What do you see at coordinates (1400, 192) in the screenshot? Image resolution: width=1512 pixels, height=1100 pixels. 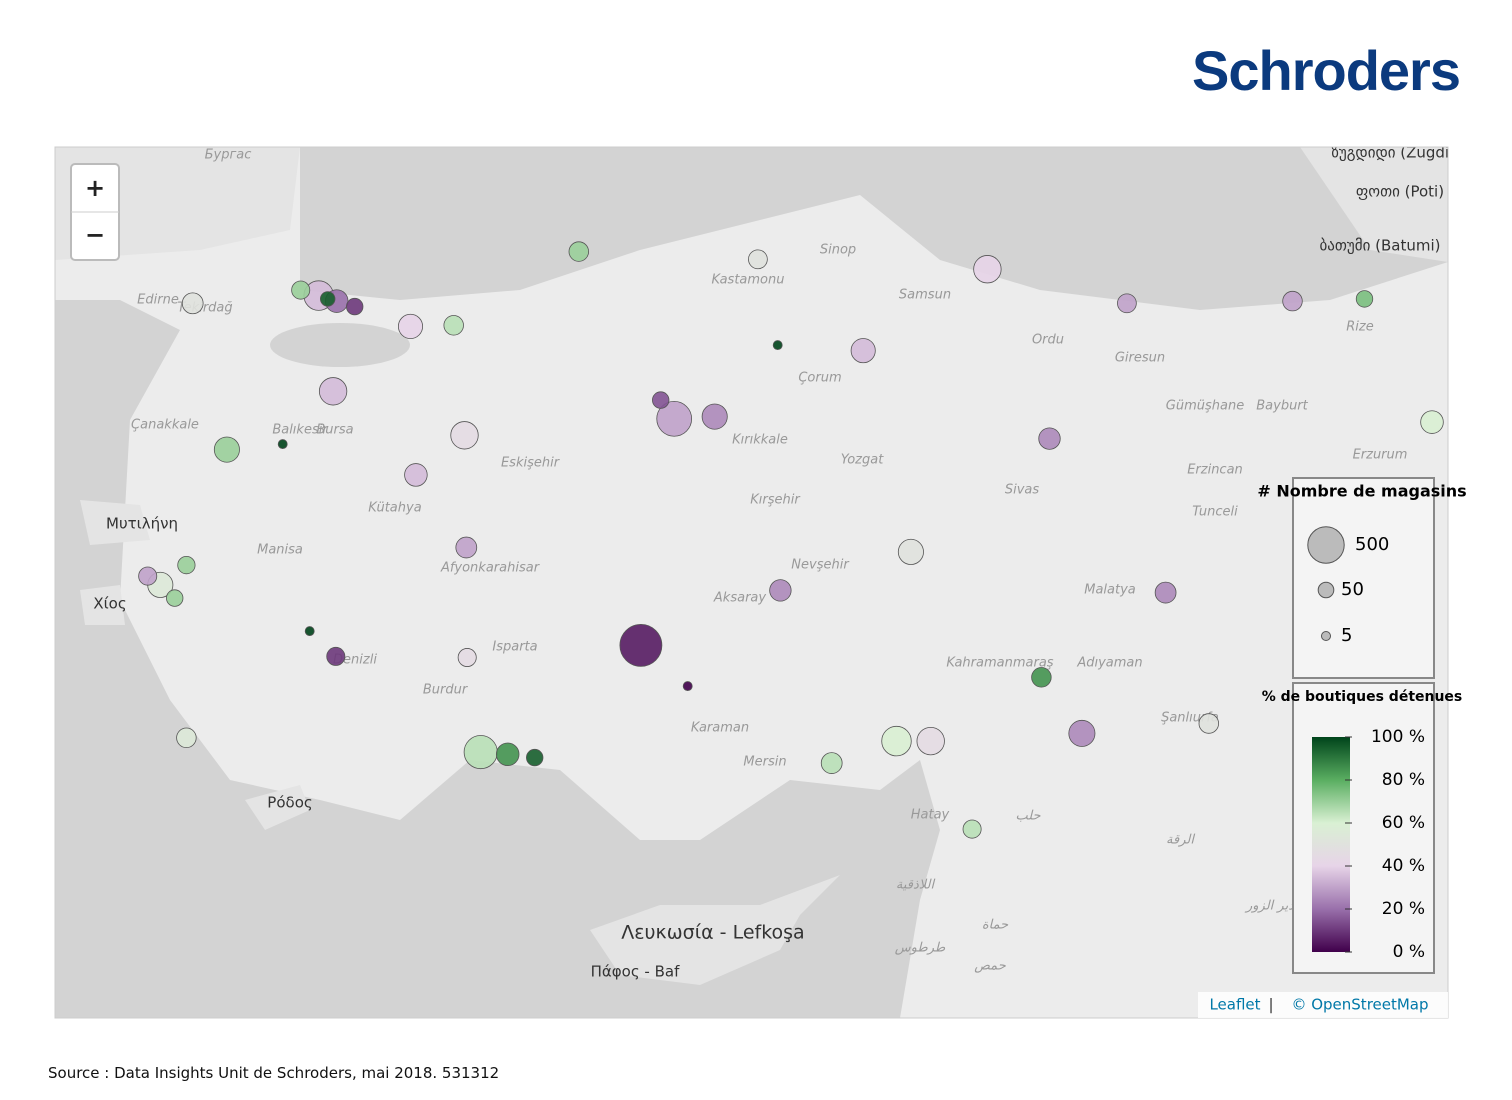 I see `place-name: ფოთი (Poti)` at bounding box center [1400, 192].